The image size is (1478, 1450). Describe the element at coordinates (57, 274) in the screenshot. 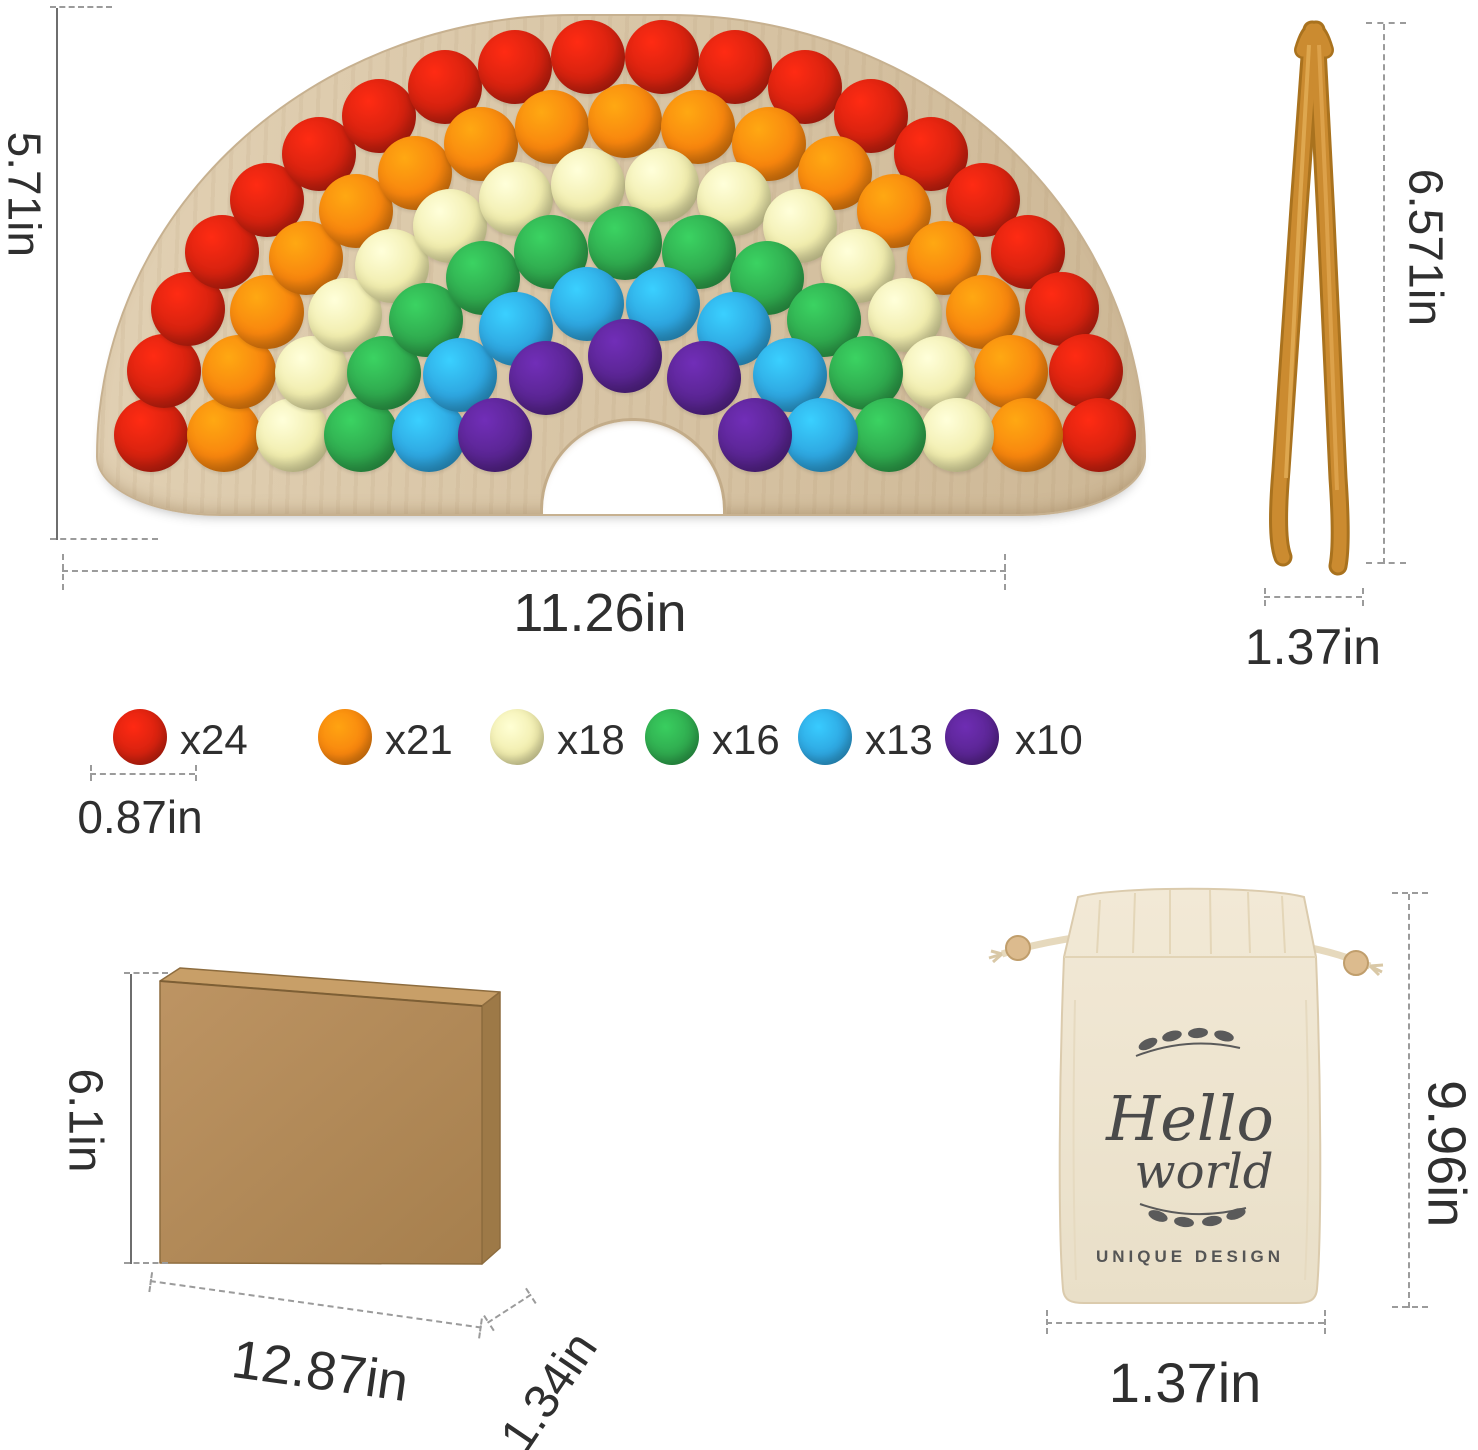

I see `board-height-measure-line` at that location.